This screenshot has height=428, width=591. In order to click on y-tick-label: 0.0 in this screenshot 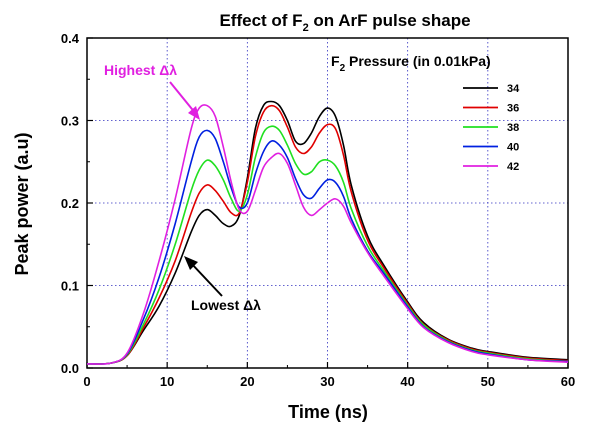, I will do `click(70, 368)`.